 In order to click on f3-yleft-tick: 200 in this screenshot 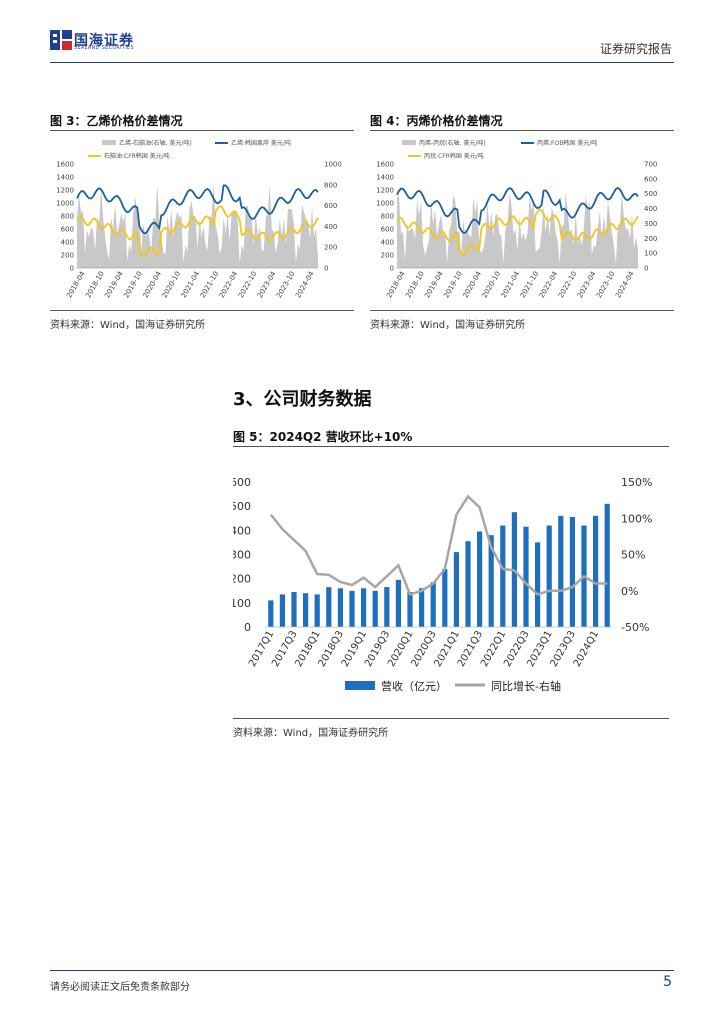, I will do `click(67, 256)`.